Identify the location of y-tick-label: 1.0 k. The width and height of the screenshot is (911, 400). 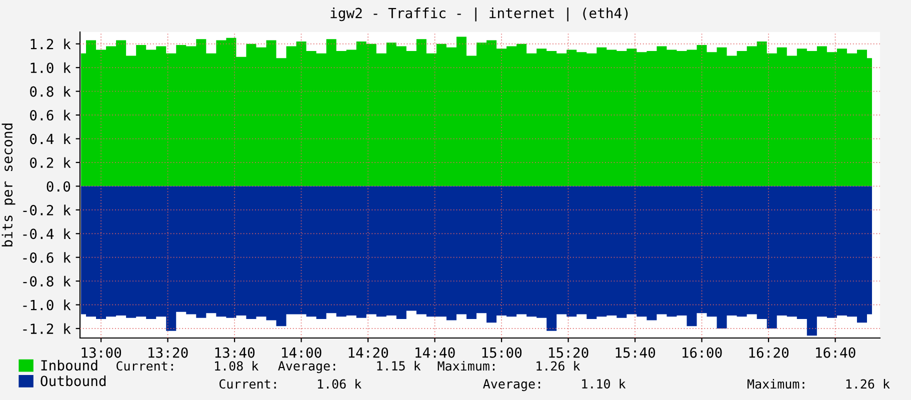
(50, 68).